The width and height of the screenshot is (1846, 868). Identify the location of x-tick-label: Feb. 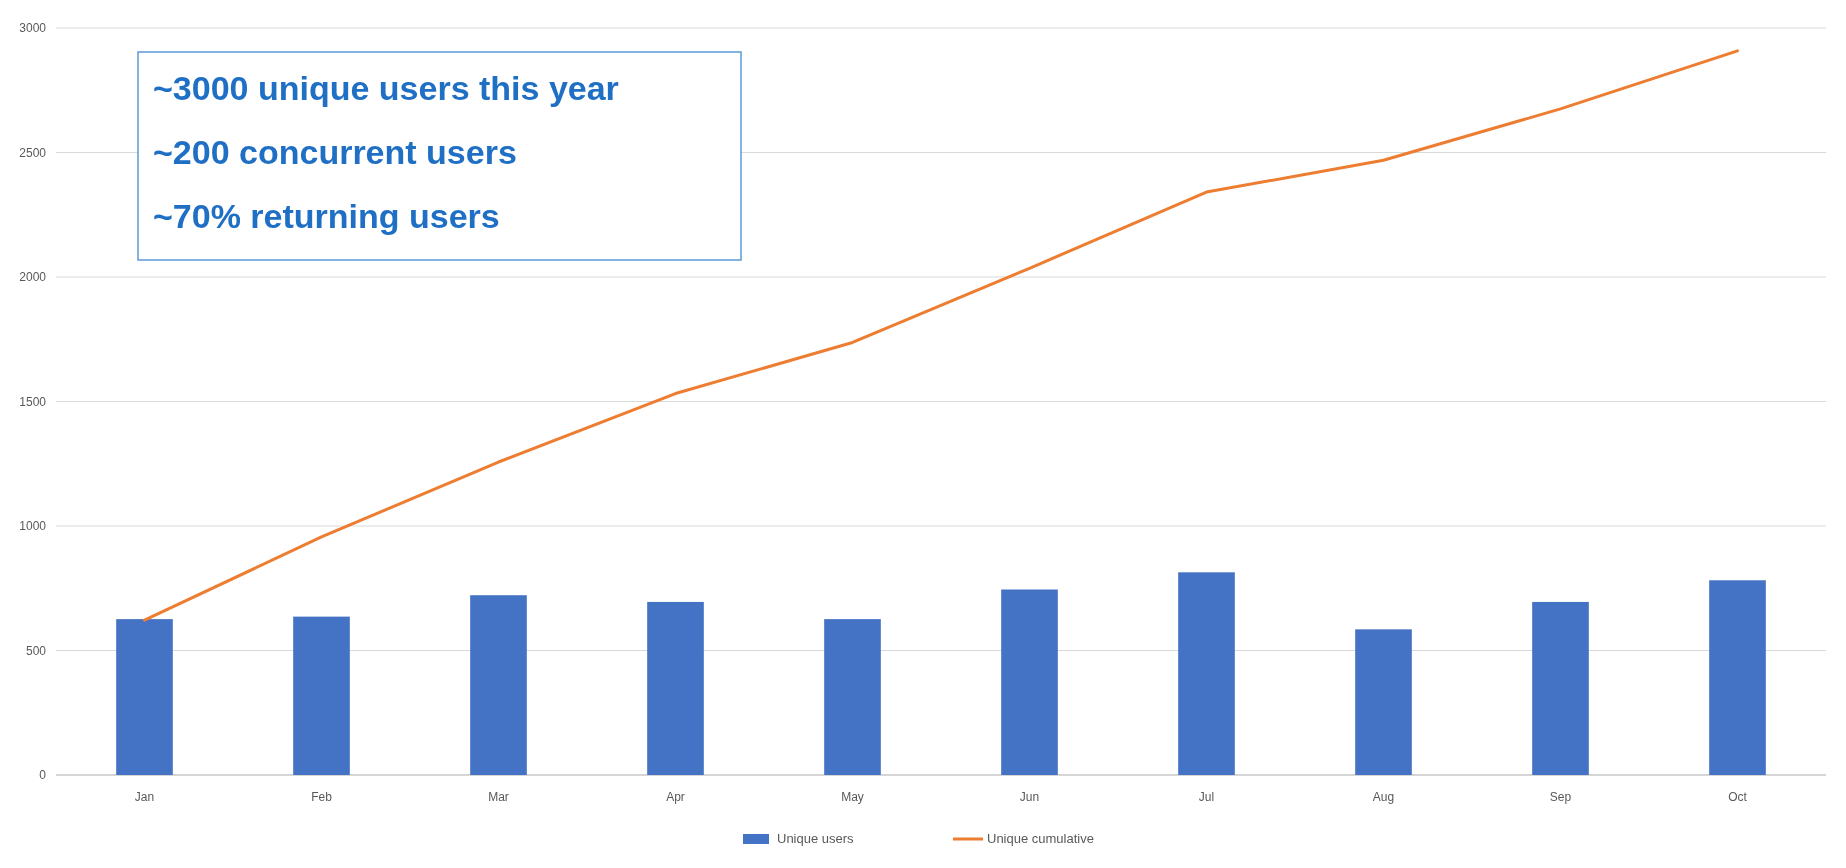
(322, 797).